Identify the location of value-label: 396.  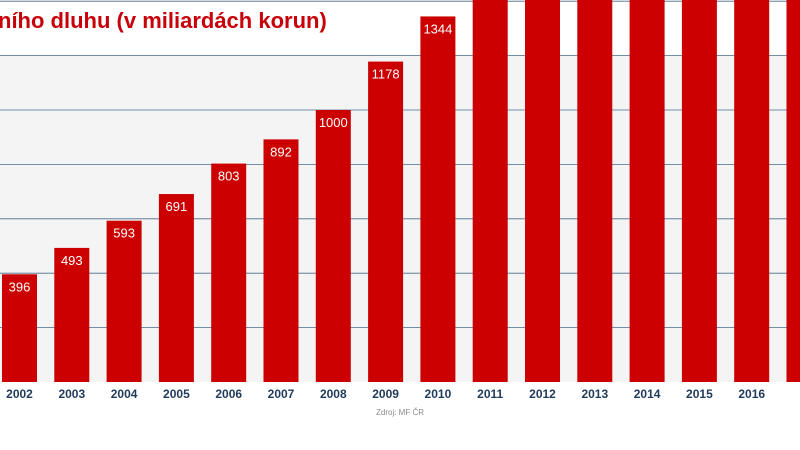
(20, 286).